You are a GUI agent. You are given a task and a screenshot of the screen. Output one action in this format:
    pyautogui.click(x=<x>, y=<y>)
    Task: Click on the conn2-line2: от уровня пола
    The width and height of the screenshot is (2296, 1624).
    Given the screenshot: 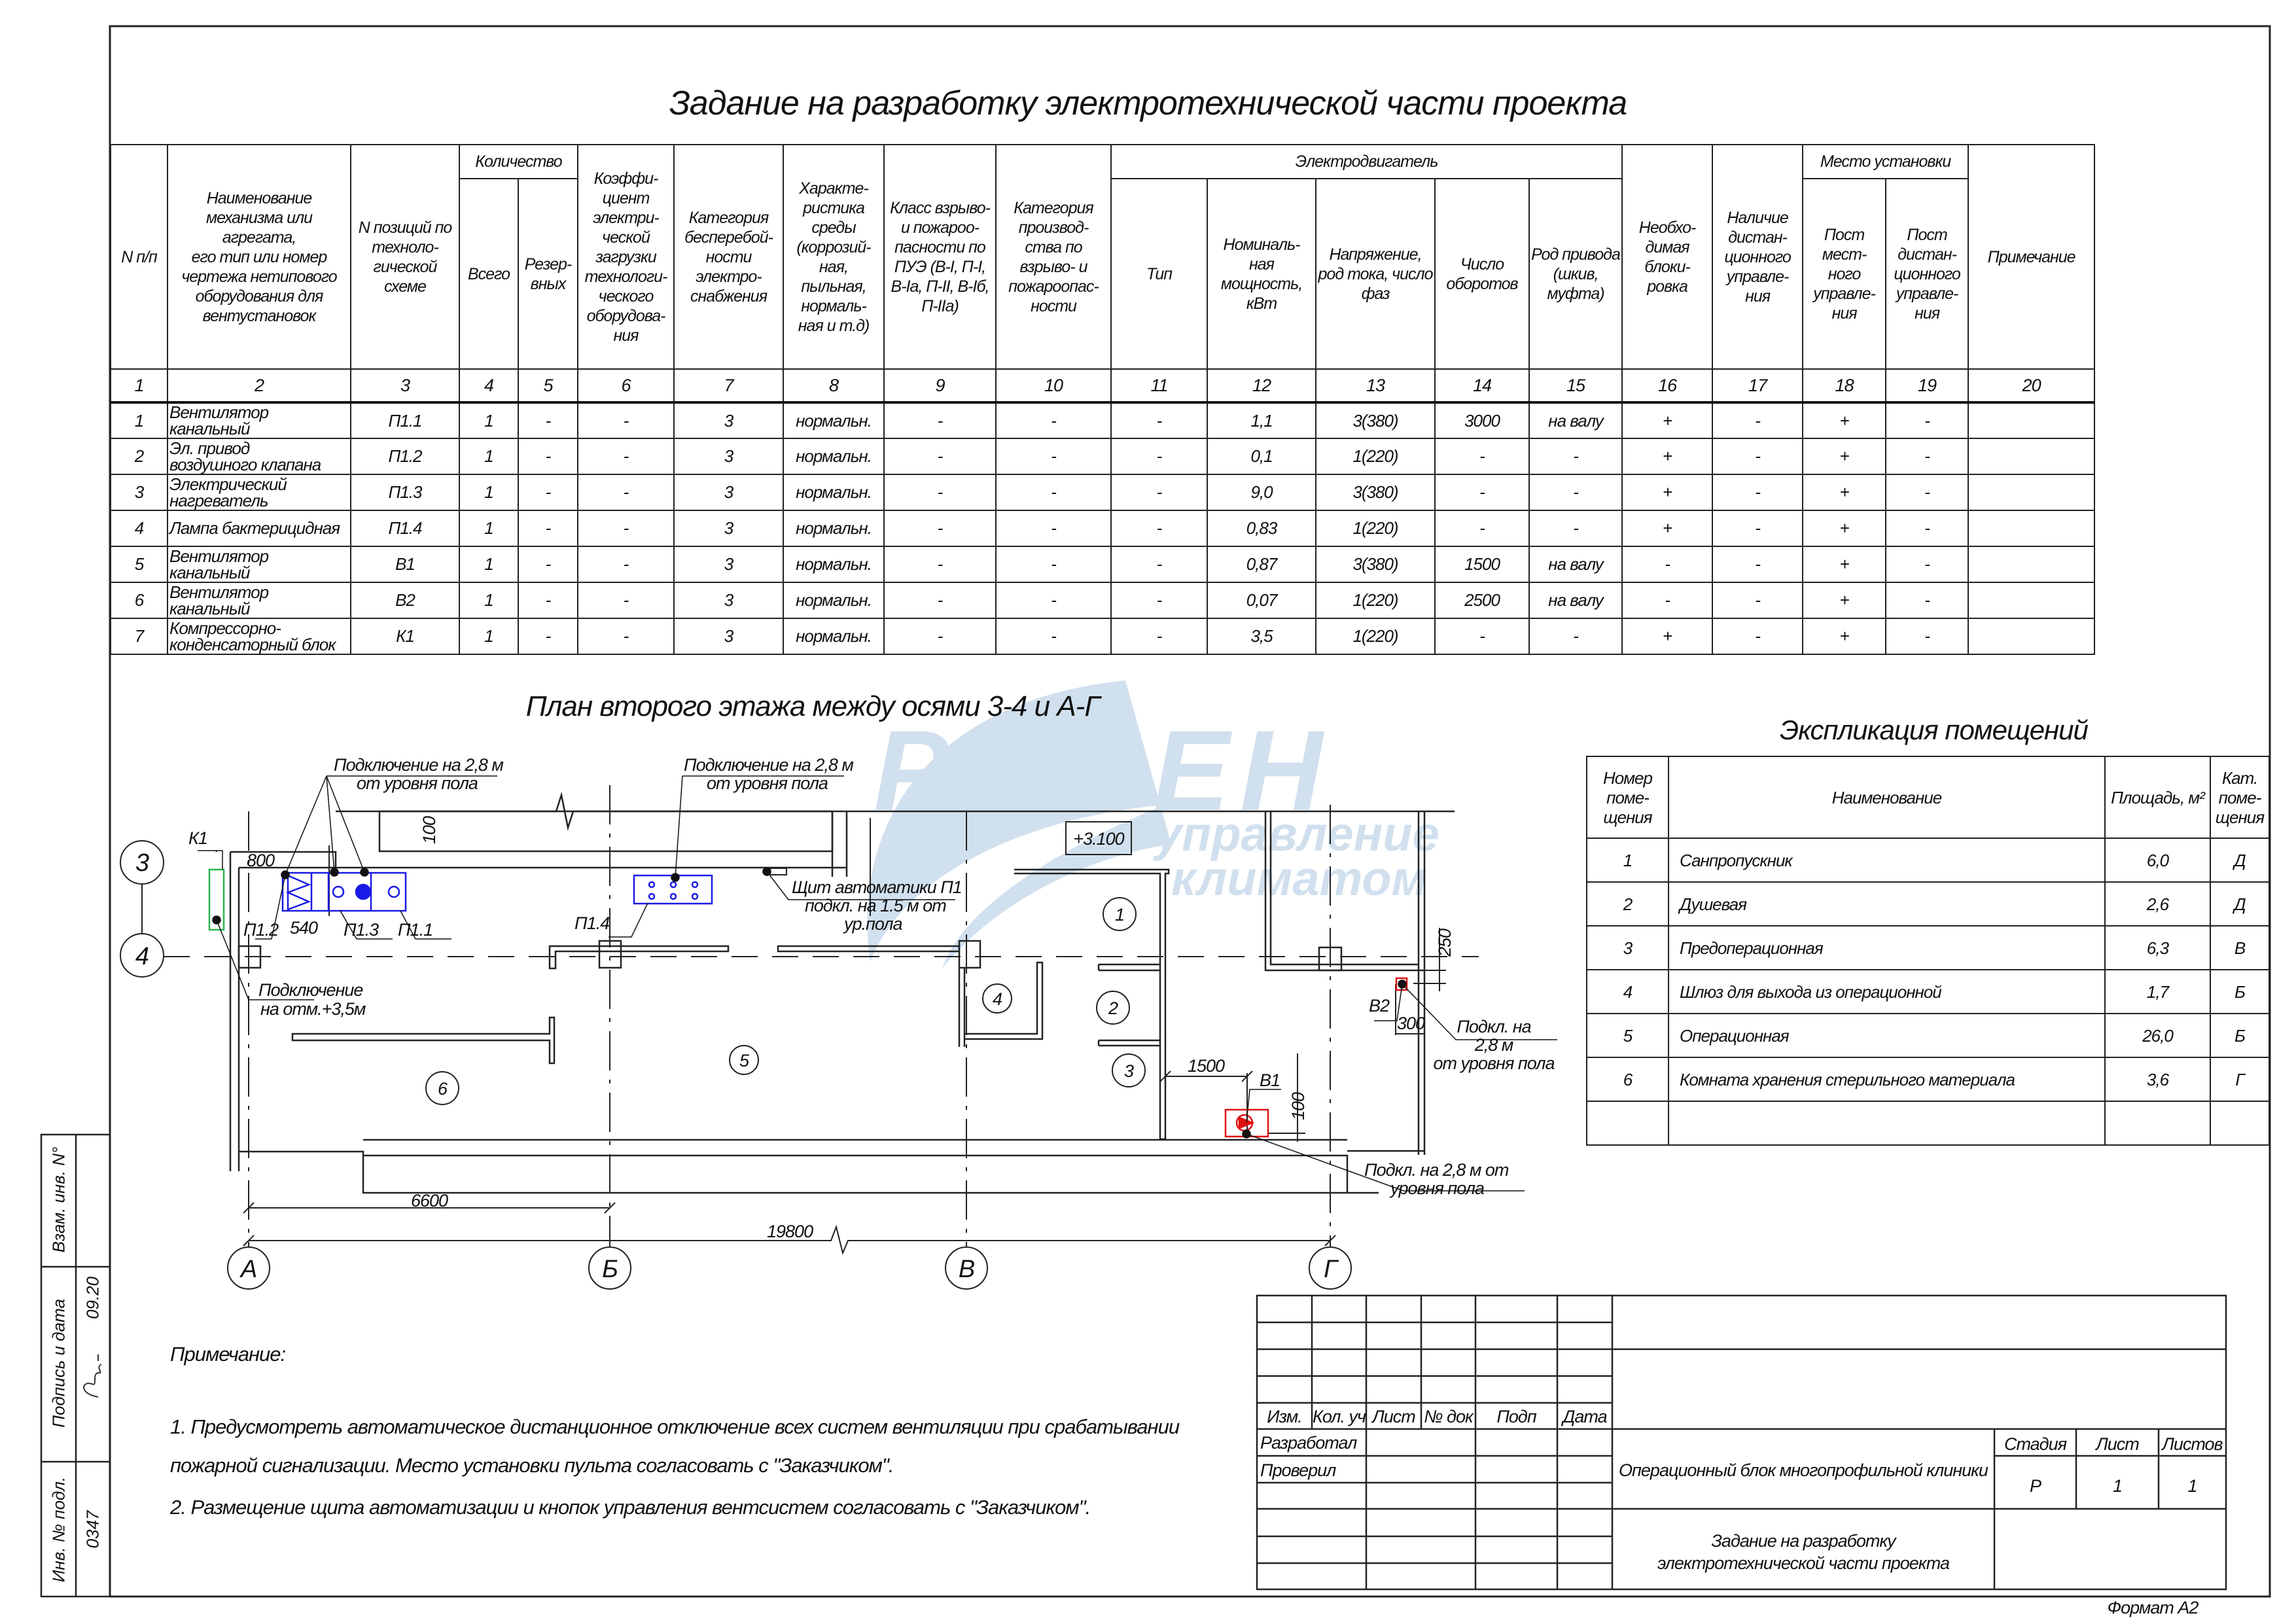 What is the action you would take?
    pyautogui.click(x=768, y=783)
    